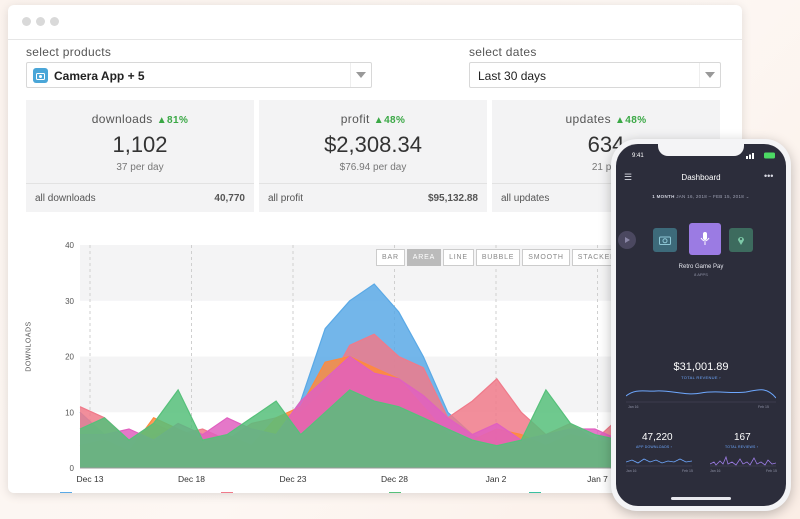 Image resolution: width=800 pixels, height=519 pixels. I want to click on downloads-axis-start: Jan 16, so click(631, 471).